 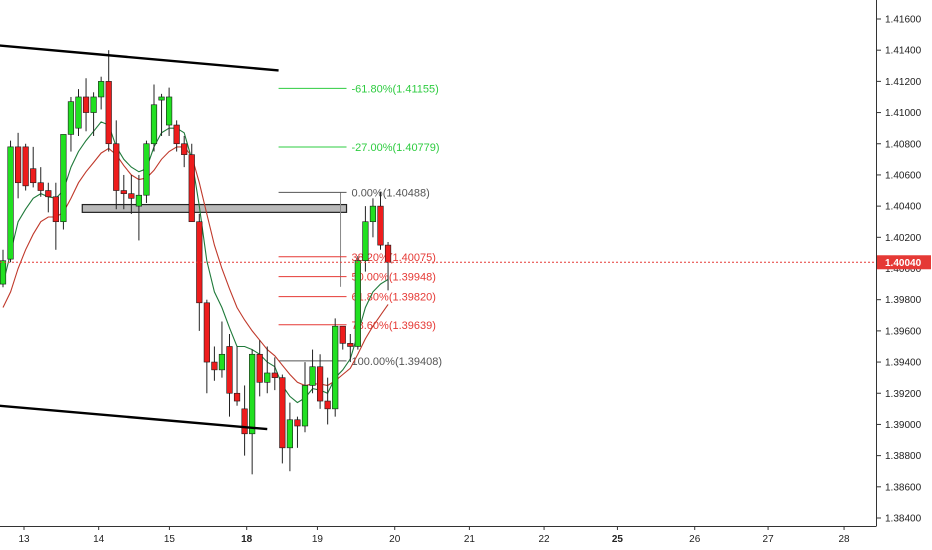 I want to click on price-tick-label: 1.38800, so click(x=903, y=456).